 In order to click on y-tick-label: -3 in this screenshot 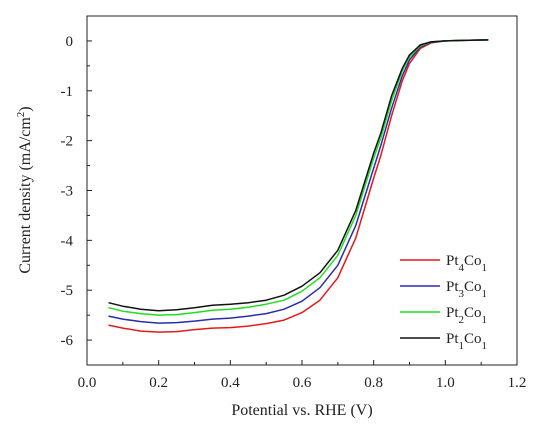, I will do `click(67, 192)`.